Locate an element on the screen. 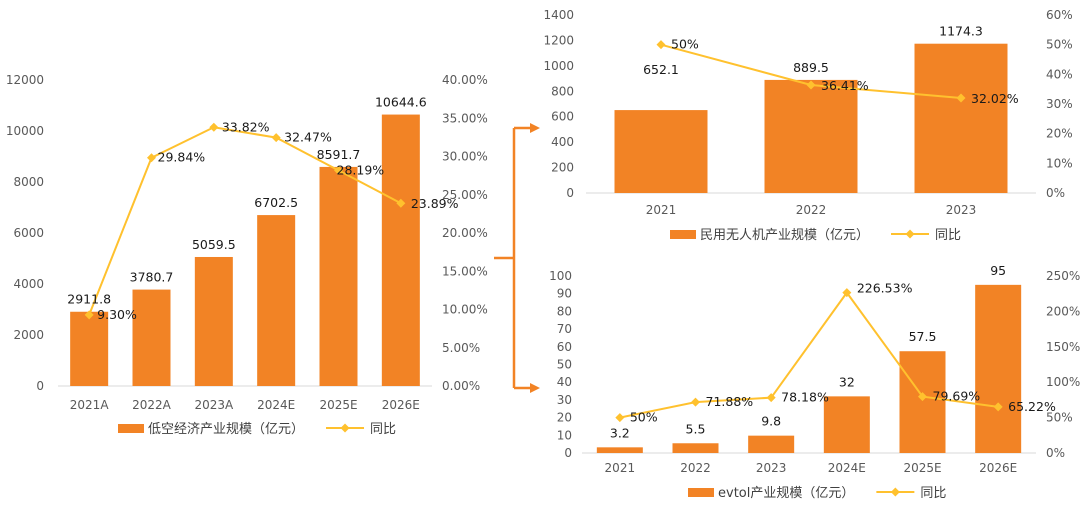 The image size is (1080, 517). x-axis-tick-label: 2021A is located at coordinates (90, 405).